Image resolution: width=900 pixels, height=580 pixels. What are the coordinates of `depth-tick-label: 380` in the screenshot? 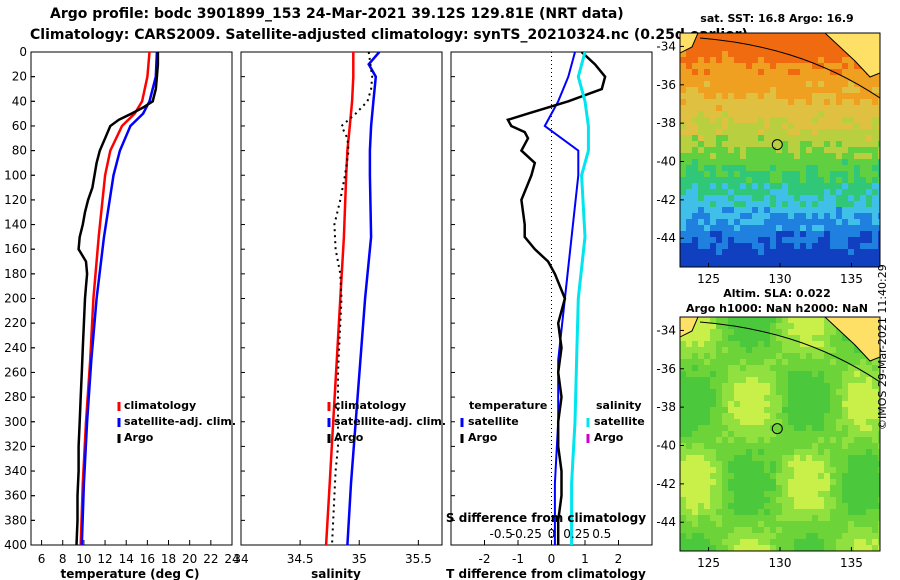 It's located at (15, 520).